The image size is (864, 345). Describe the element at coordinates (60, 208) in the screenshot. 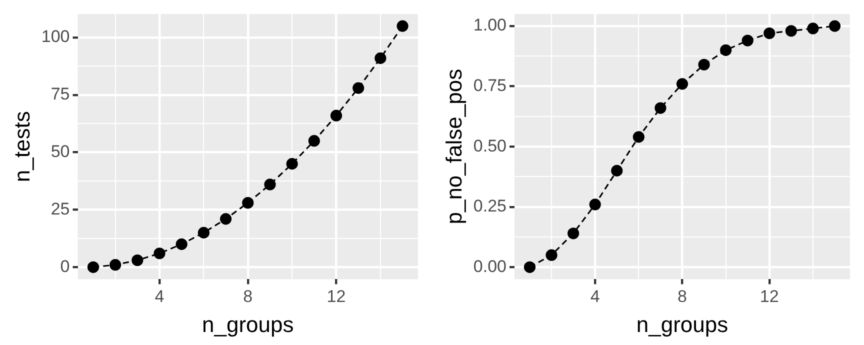

I see `y-tick-label: 25` at that location.